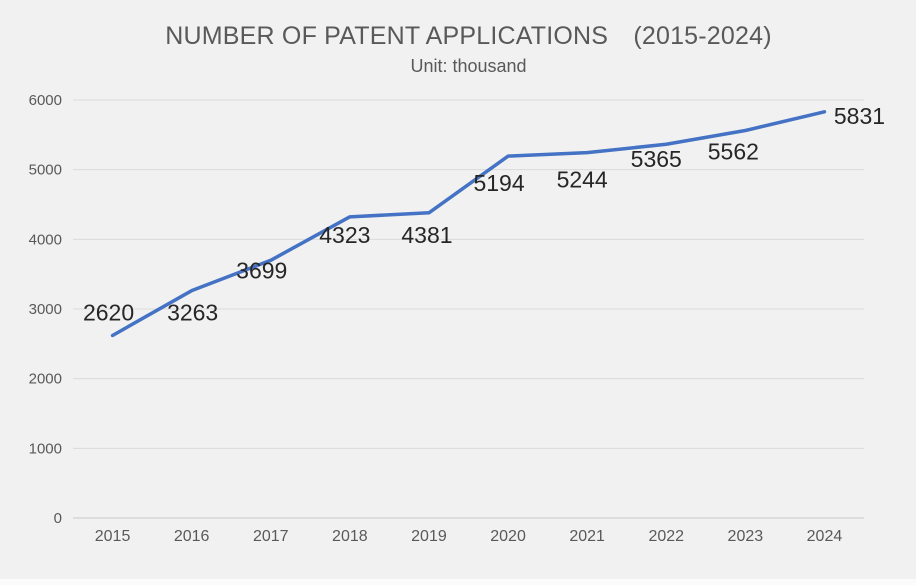  I want to click on data-point-label: 4381, so click(426, 235).